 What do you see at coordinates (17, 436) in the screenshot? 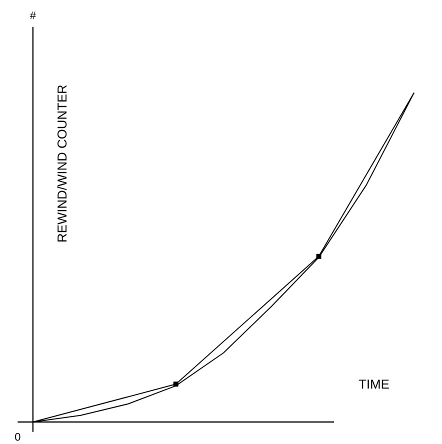
I see `text: 0` at bounding box center [17, 436].